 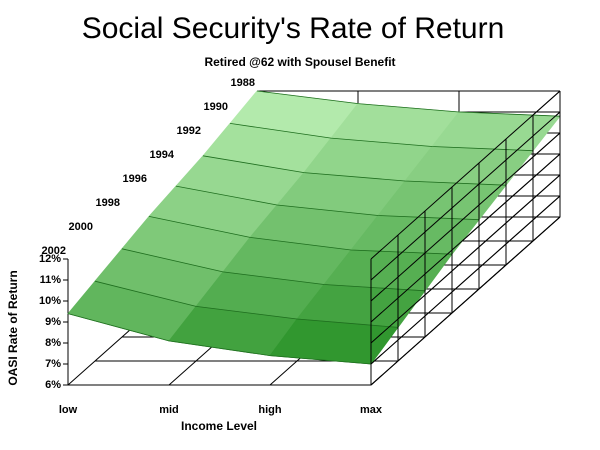 I want to click on y-tick-label: 1996, so click(x=135, y=179).